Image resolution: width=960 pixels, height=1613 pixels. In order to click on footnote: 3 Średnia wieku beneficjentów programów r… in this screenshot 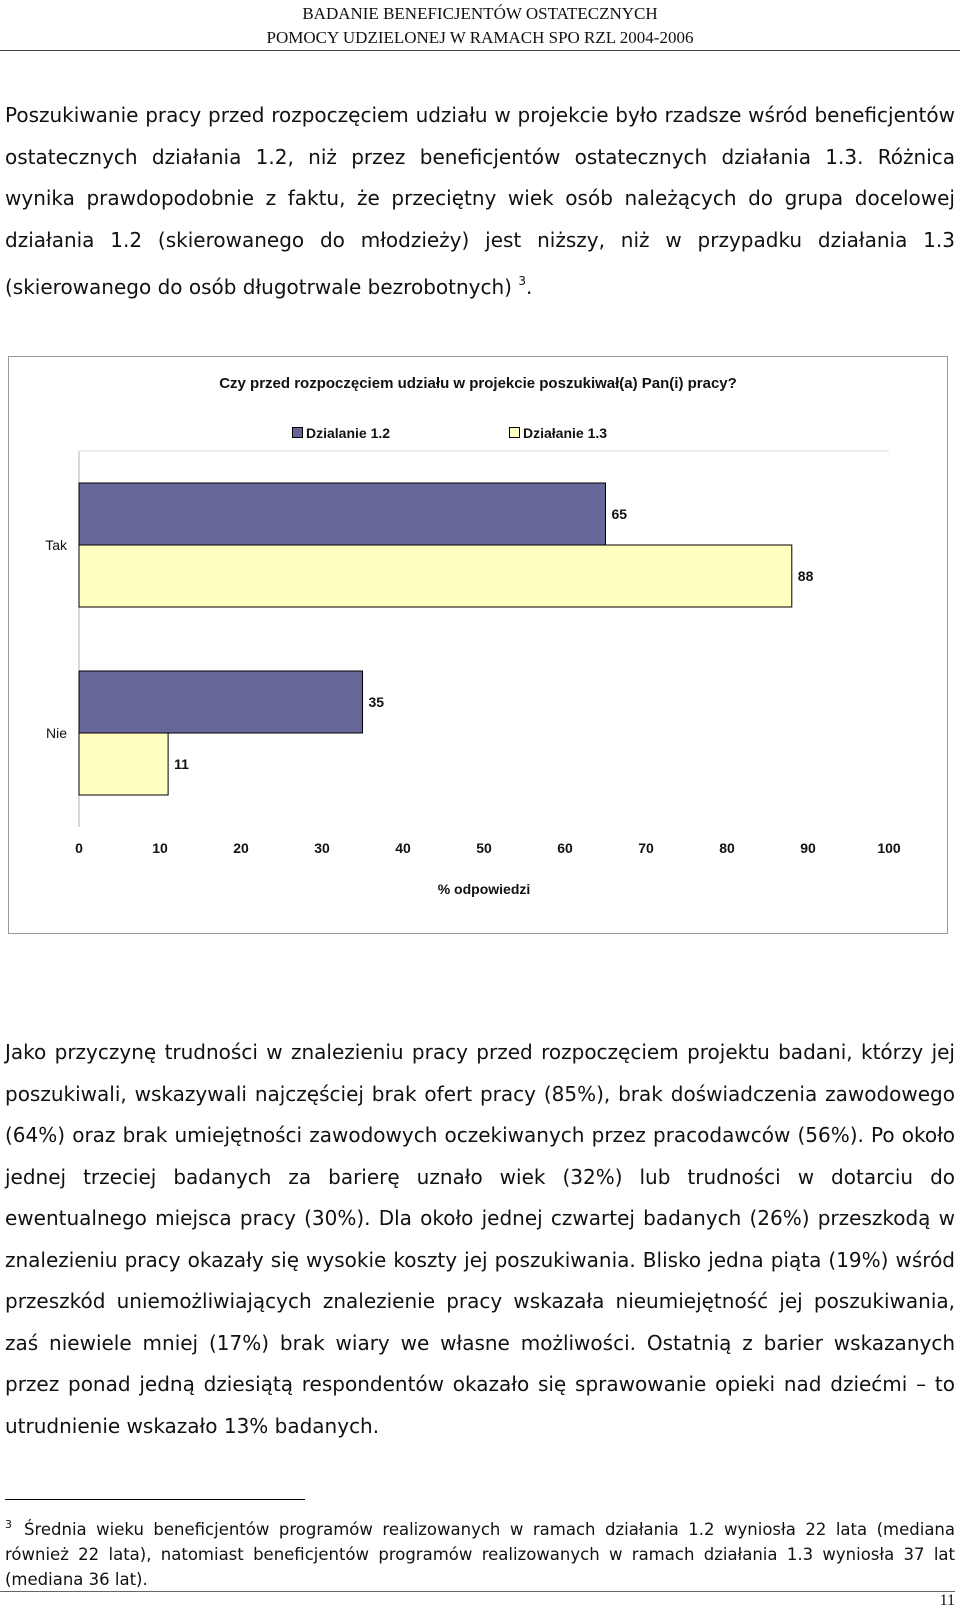, I will do `click(480, 1552)`.